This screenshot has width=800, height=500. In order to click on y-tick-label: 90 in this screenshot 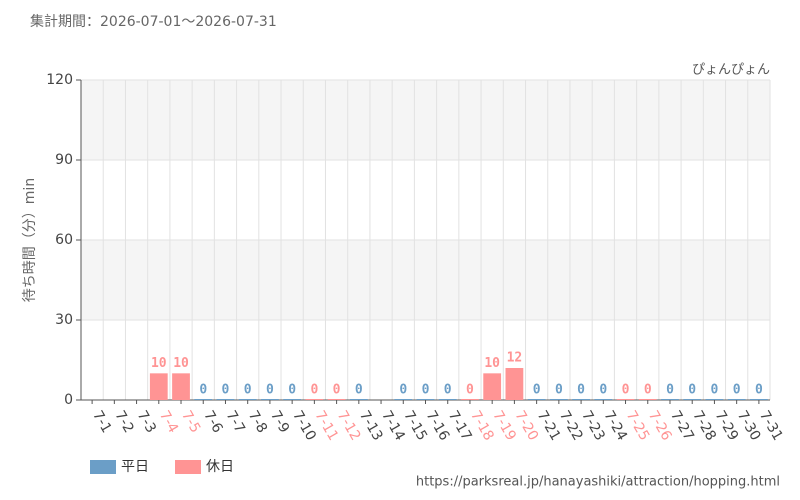, I will do `click(64, 160)`.